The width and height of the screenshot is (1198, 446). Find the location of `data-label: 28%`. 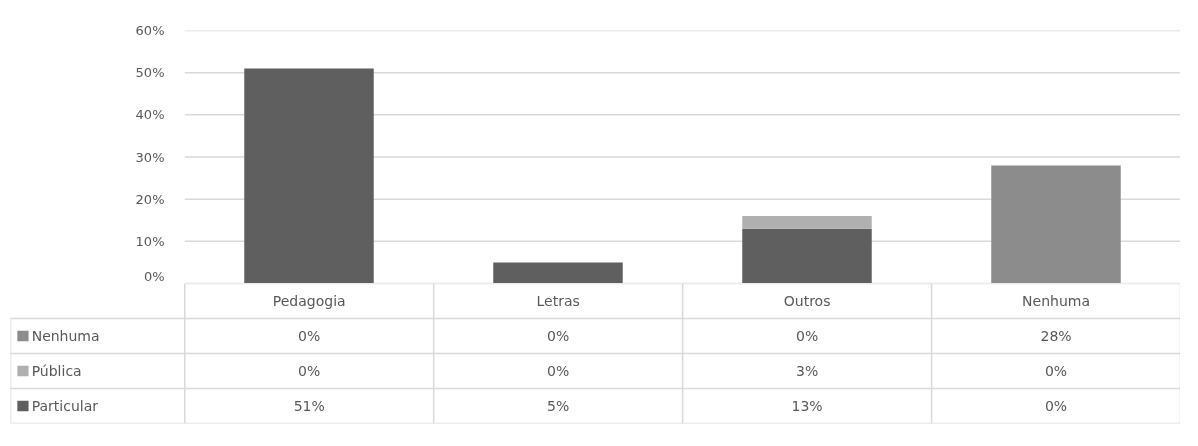

data-label: 28% is located at coordinates (1056, 336).